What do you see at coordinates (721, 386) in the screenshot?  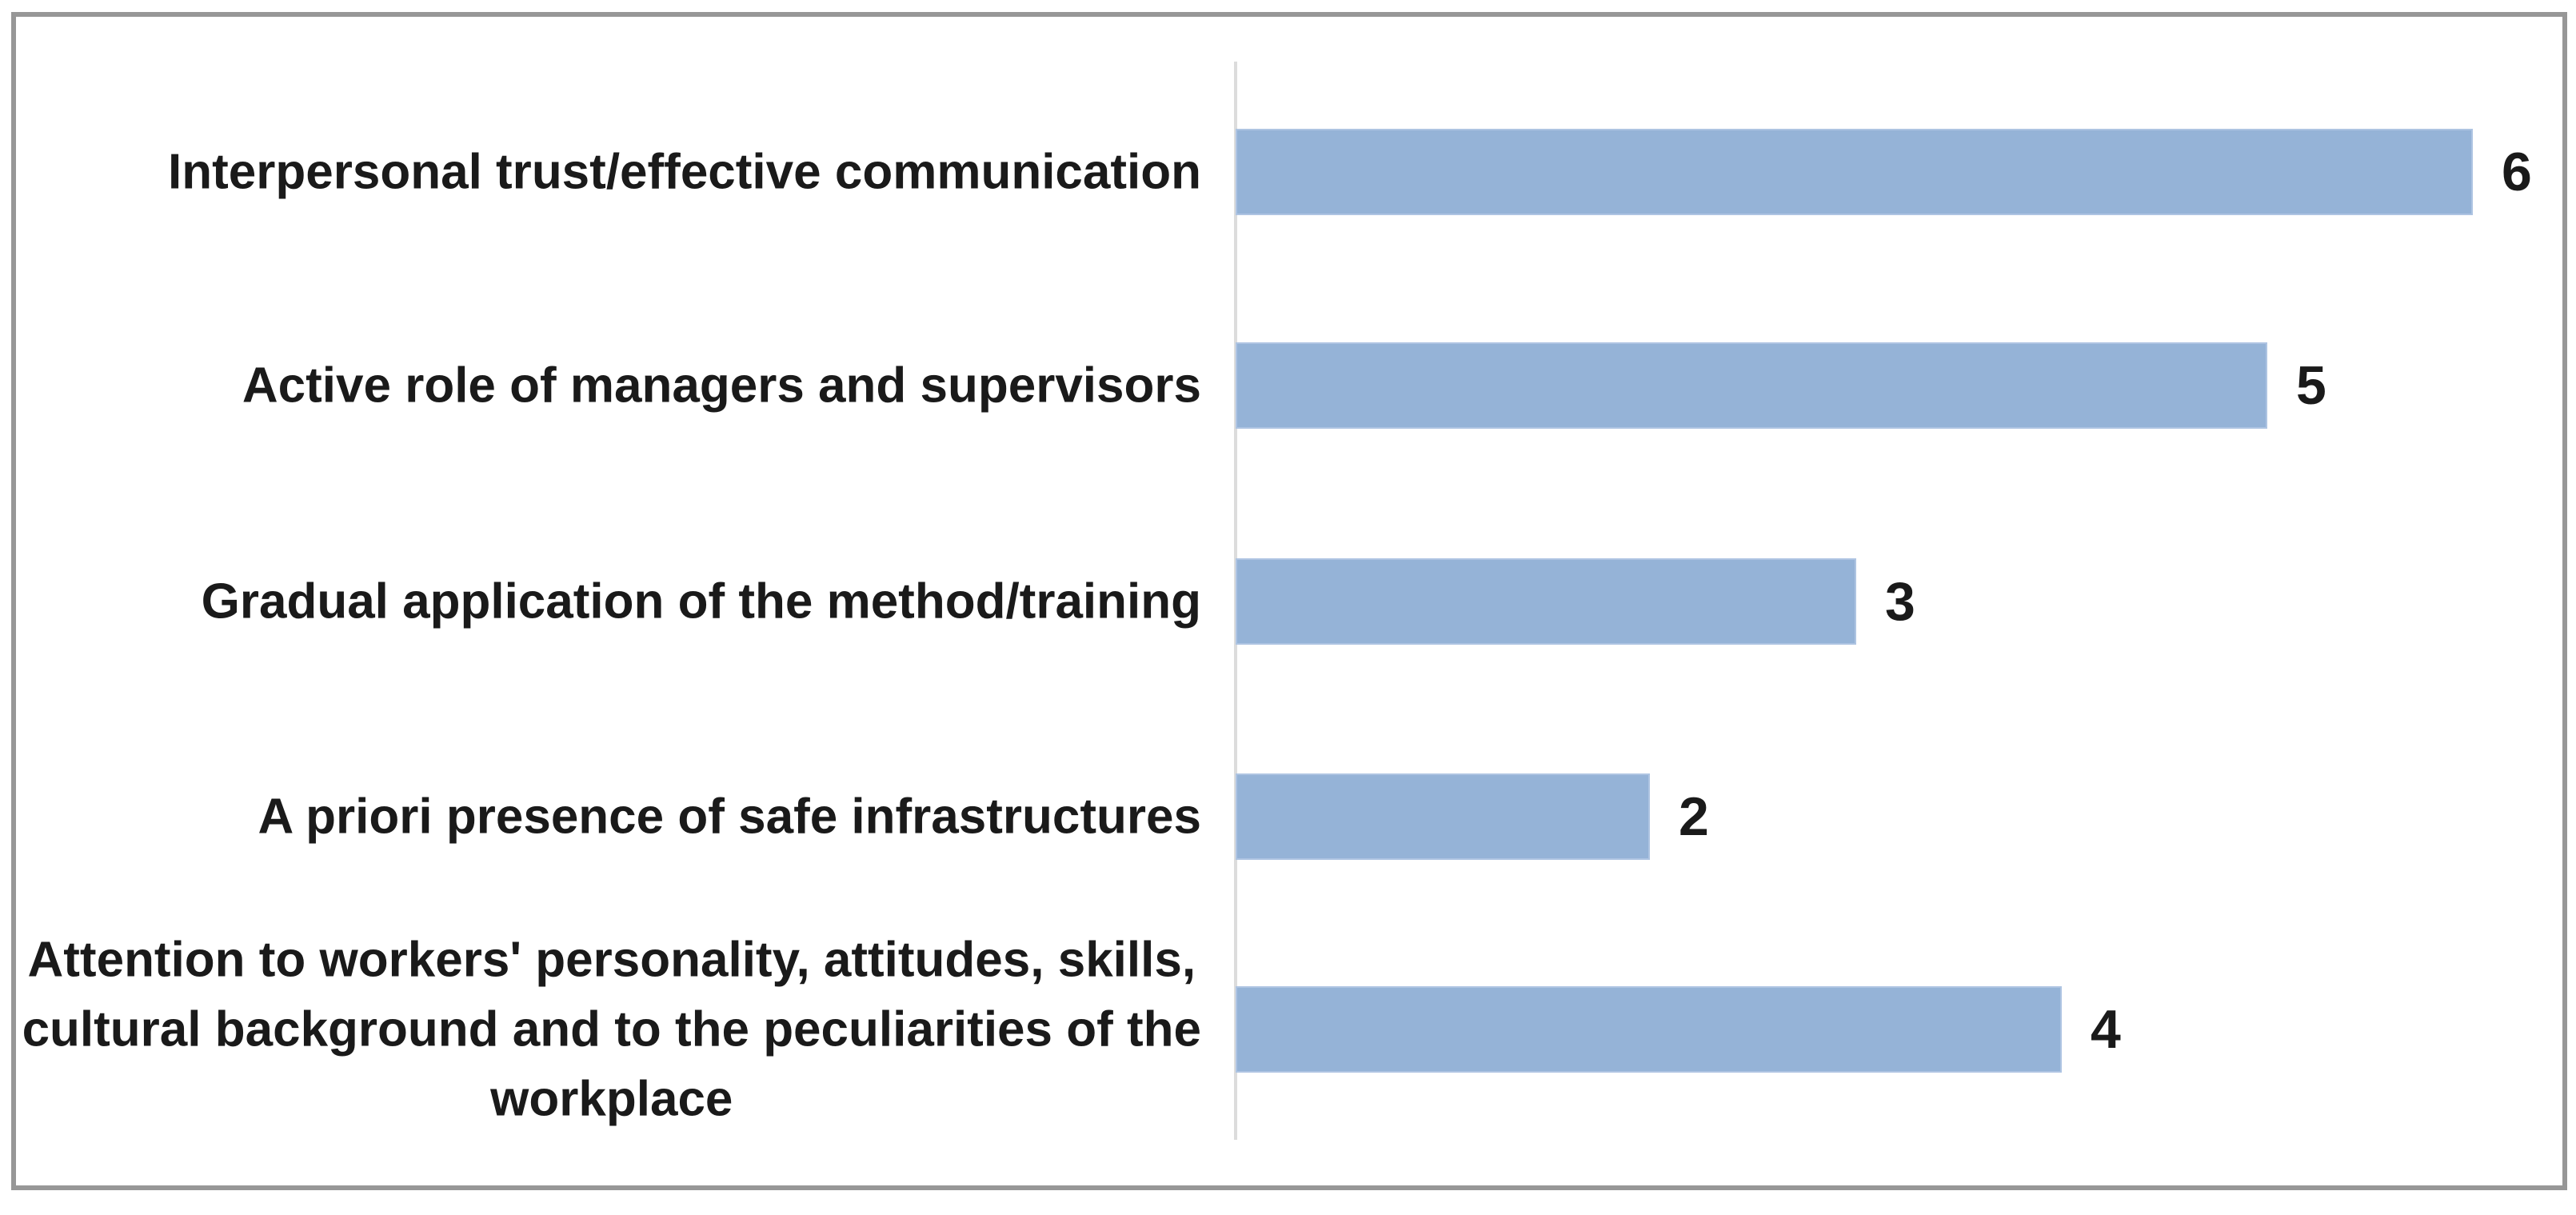 I see `category-label-text: Active role of managers and supervisors` at bounding box center [721, 386].